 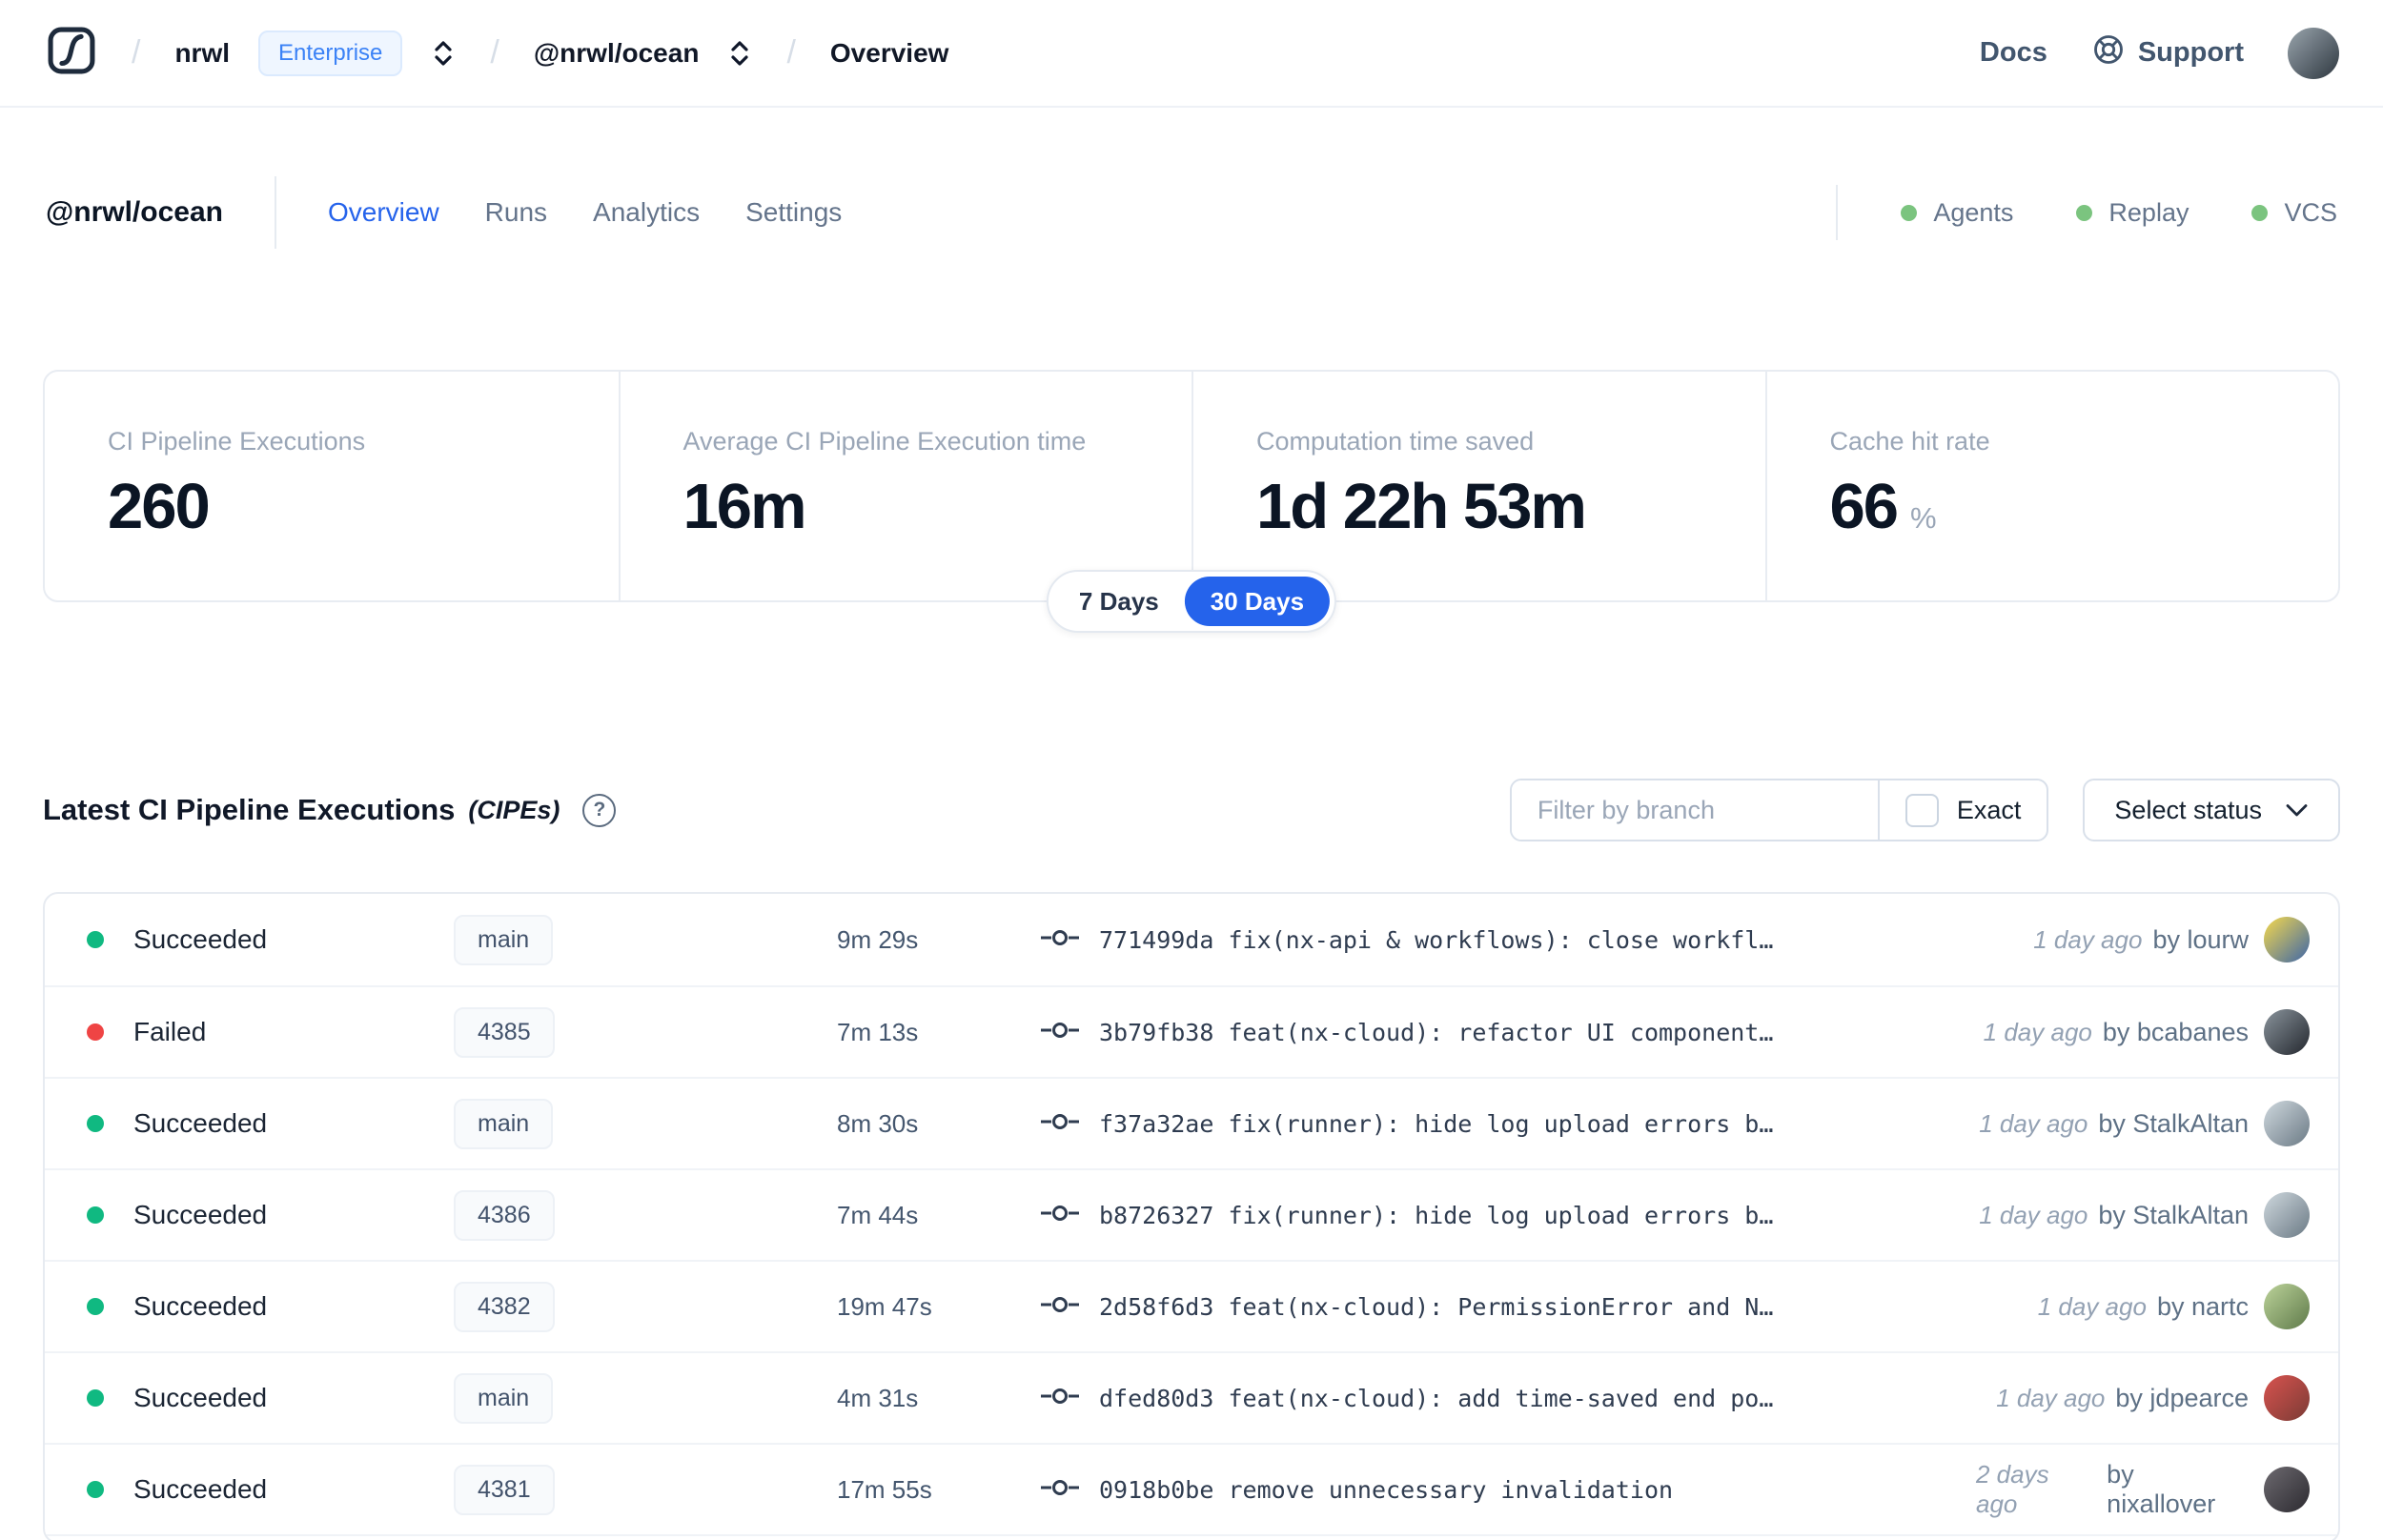 I want to click on workspace-tab: Runs, so click(x=516, y=212).